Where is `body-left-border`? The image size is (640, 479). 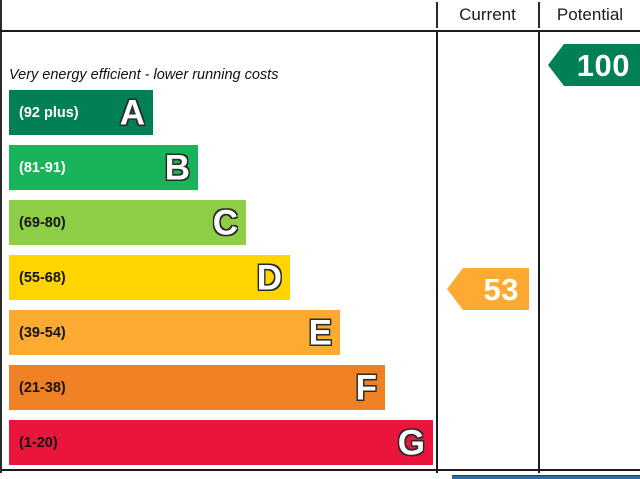
body-left-border is located at coordinates (1, 252).